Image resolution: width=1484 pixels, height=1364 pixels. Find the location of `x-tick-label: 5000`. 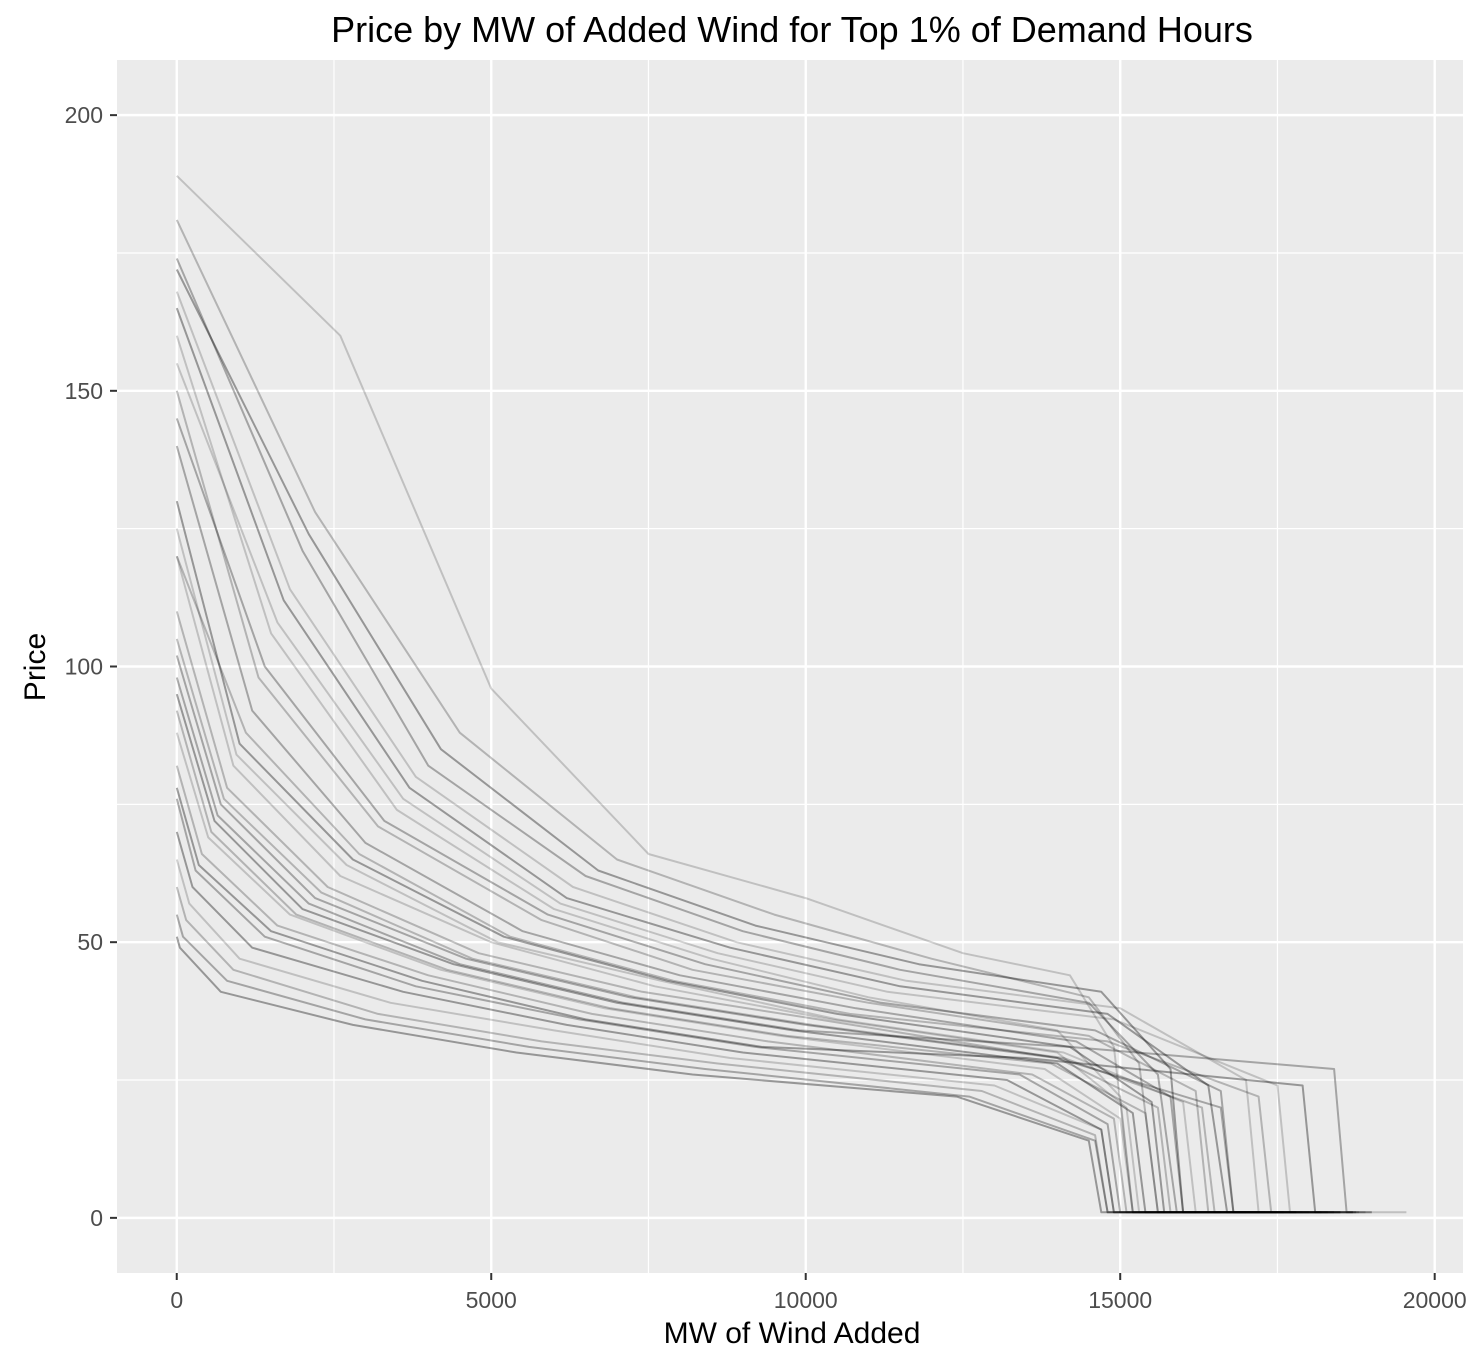

x-tick-label: 5000 is located at coordinates (491, 1300).